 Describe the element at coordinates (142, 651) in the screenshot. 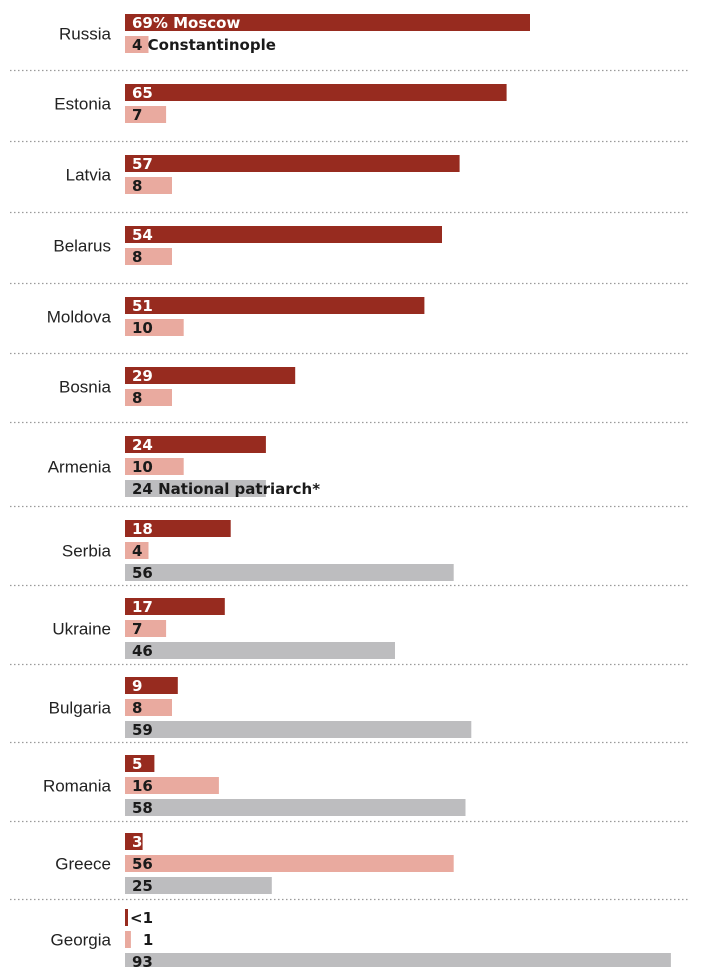

I see `bar-value-label: 46` at that location.